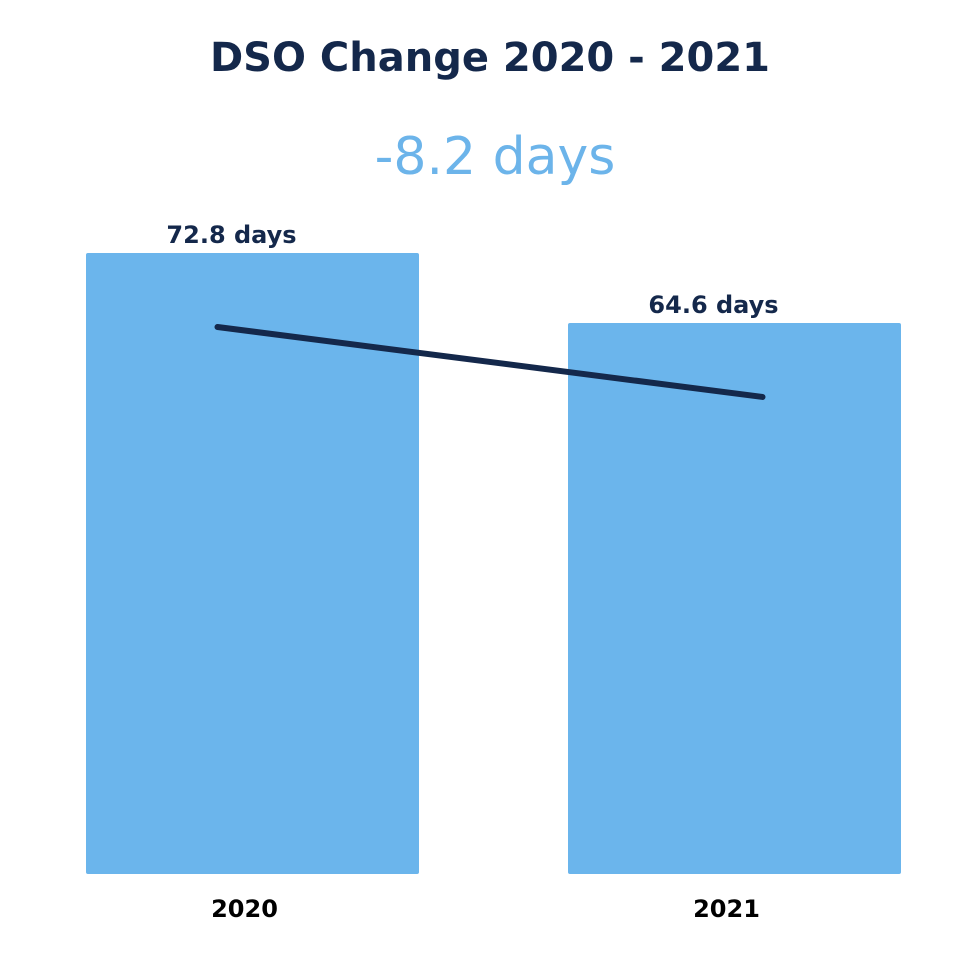 This screenshot has width=980, height=980. Describe the element at coordinates (490, 58) in the screenshot. I see `chart-title: DSO Change 2020 - 2021` at that location.